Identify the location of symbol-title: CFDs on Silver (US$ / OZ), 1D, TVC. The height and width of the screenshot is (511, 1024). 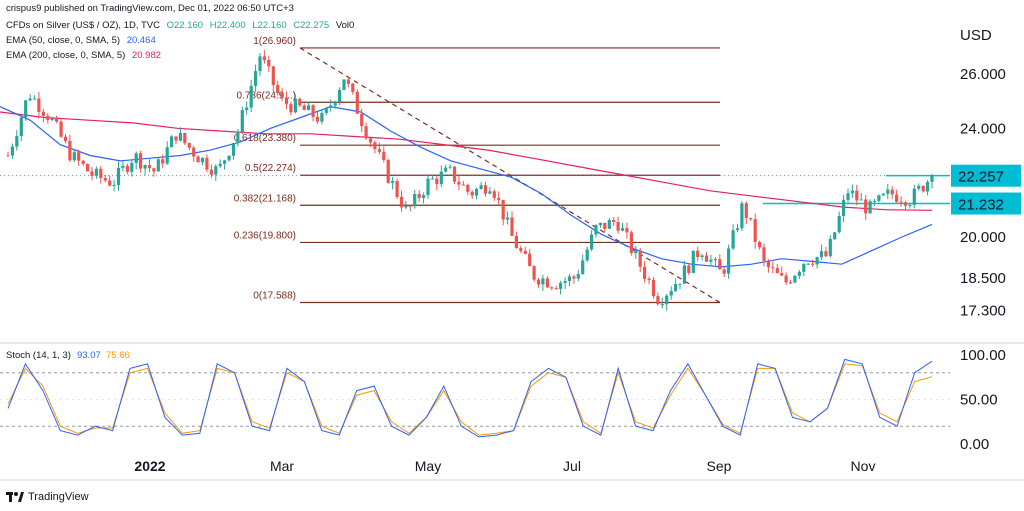
(83, 25).